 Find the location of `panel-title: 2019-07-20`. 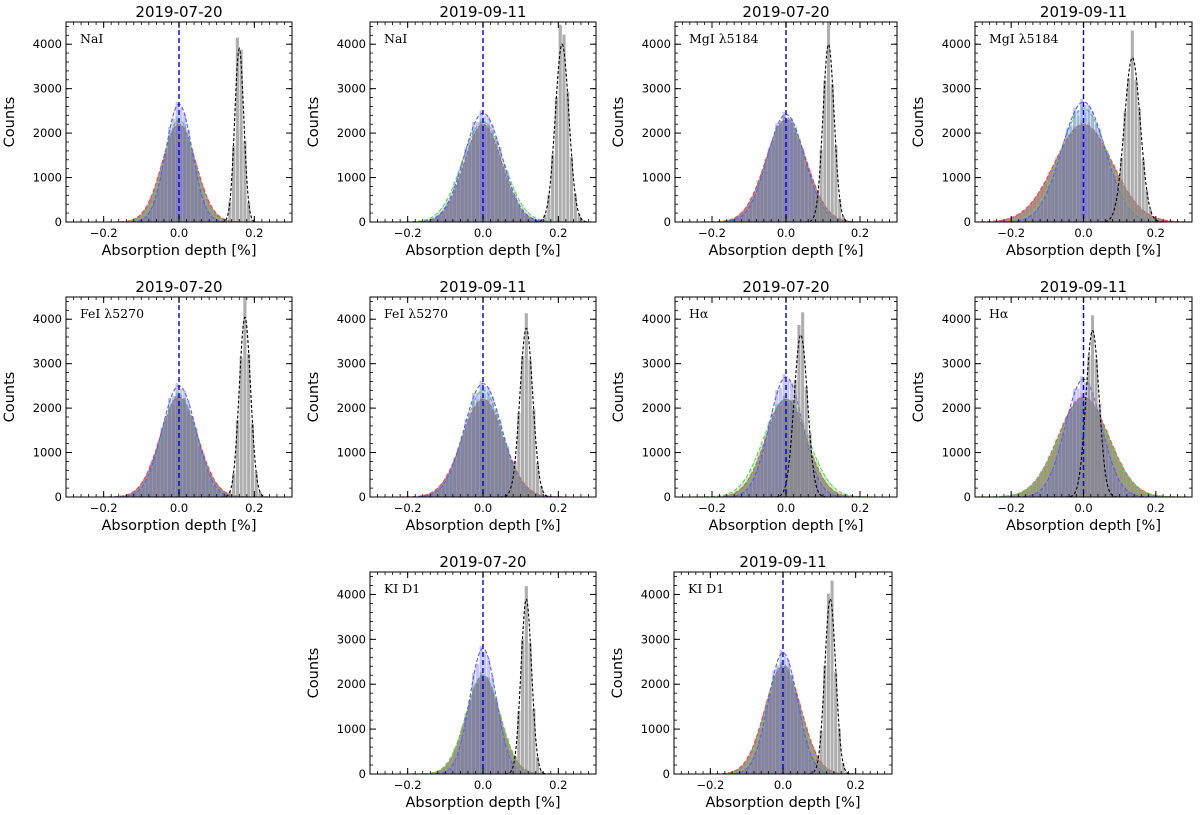

panel-title: 2019-07-20 is located at coordinates (482, 562).